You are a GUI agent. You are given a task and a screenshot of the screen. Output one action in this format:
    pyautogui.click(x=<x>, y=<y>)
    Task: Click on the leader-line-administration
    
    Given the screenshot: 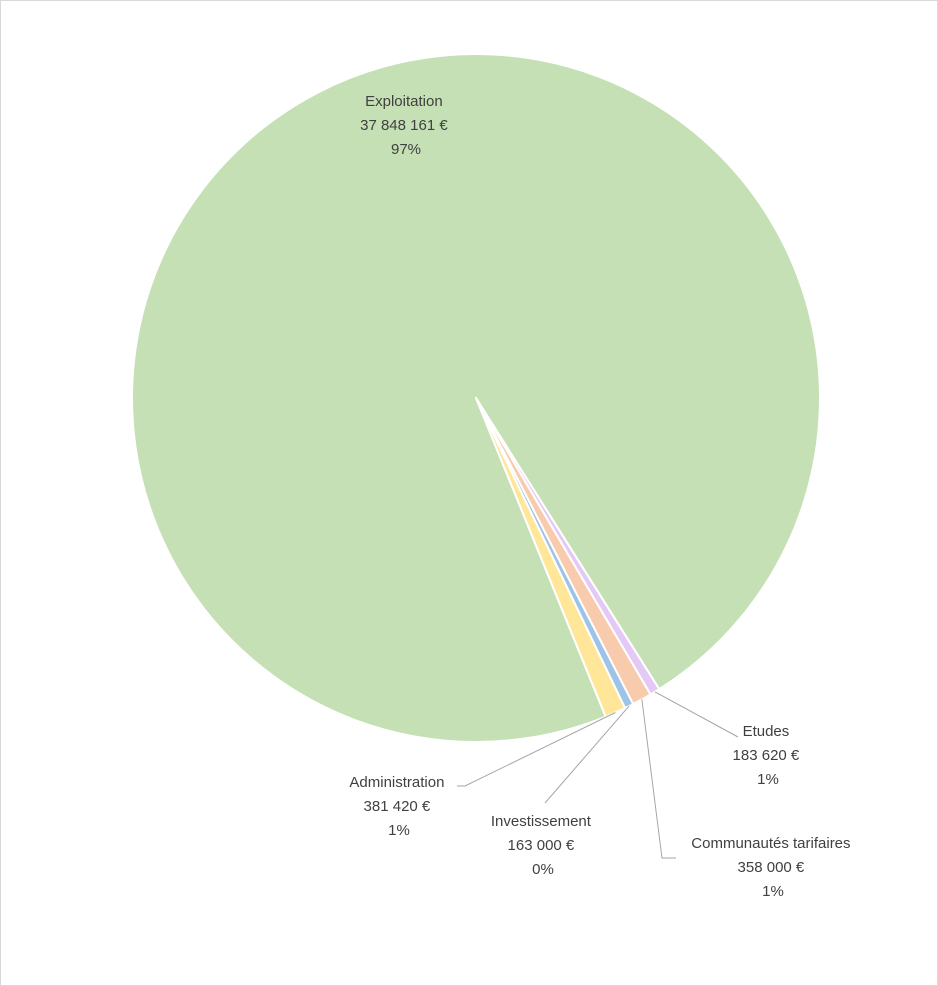 What is the action you would take?
    pyautogui.click(x=536, y=749)
    